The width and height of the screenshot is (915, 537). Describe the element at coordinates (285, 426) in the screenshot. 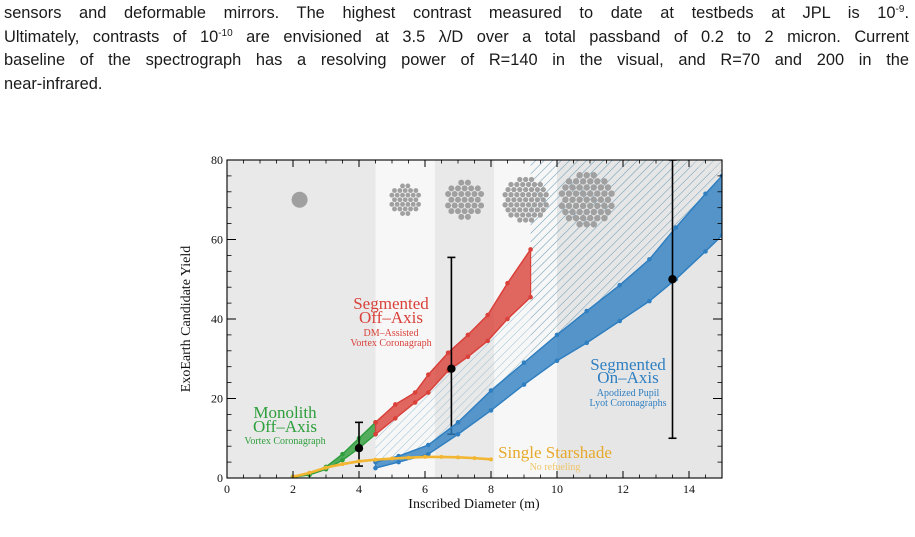

I see `label-monolith-2: Off–Axis` at that location.